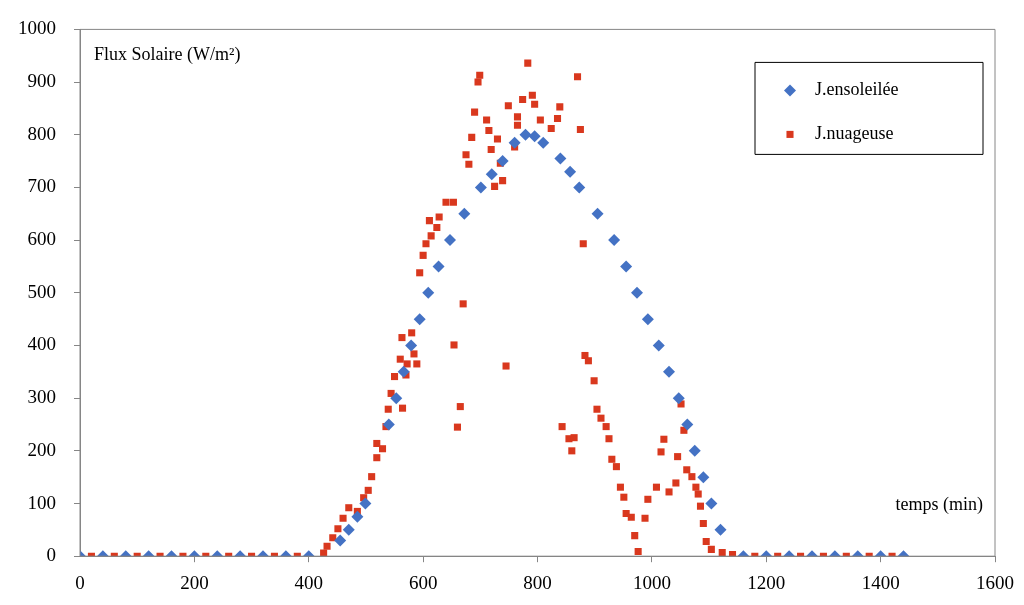 Image resolution: width=1024 pixels, height=605 pixels. I want to click on x-tick-label: 400, so click(308, 582).